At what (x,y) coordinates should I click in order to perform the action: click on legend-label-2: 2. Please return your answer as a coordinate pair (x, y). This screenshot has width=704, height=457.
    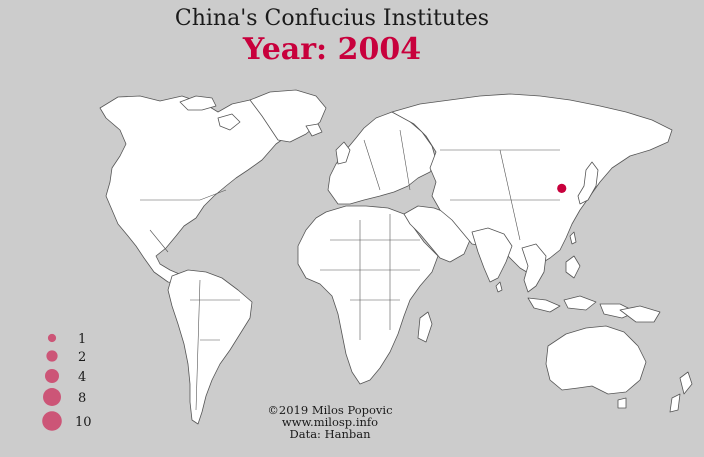
    Looking at the image, I should click on (82, 357).